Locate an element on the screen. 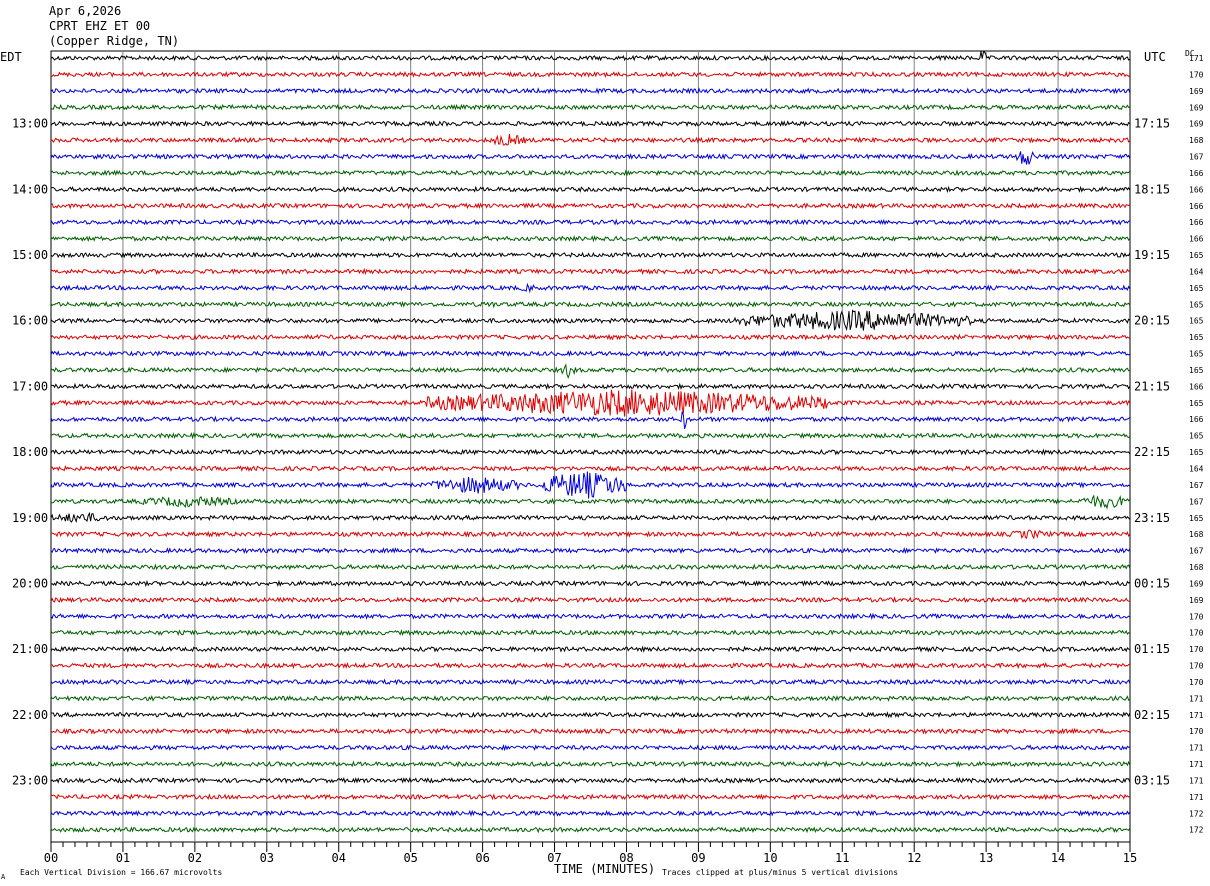  utc-hour-label: 17:15 is located at coordinates (1152, 124).